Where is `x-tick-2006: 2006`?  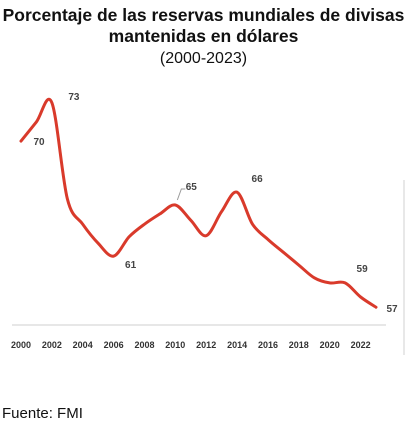 x-tick-2006: 2006 is located at coordinates (114, 345).